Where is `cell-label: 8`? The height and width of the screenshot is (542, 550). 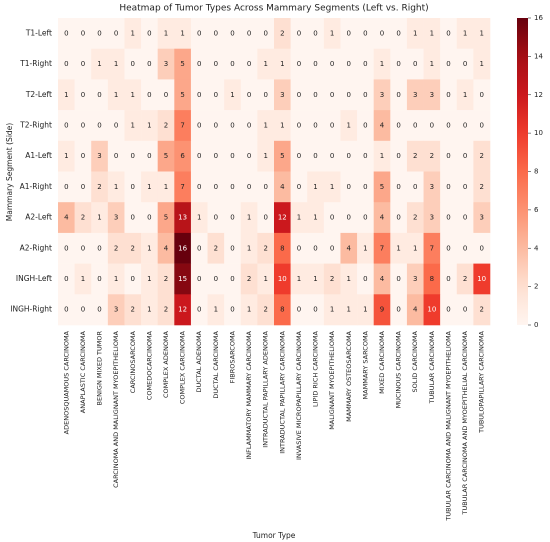 cell-label: 8 is located at coordinates (282, 310).